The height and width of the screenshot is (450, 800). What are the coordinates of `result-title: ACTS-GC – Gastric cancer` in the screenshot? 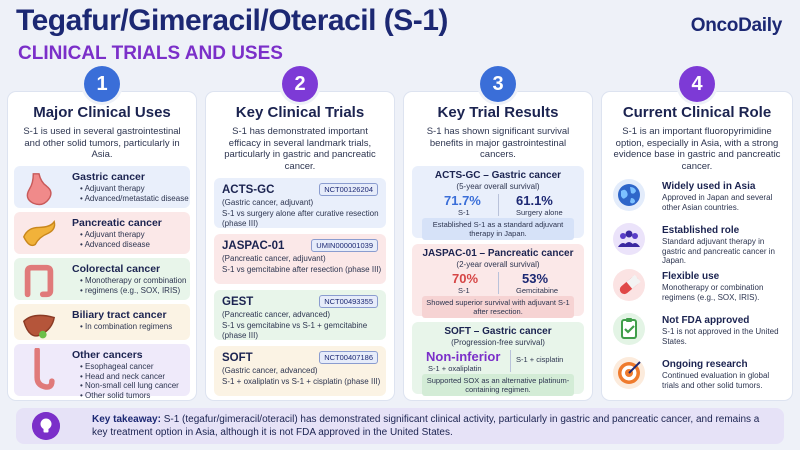 It's located at (498, 175).